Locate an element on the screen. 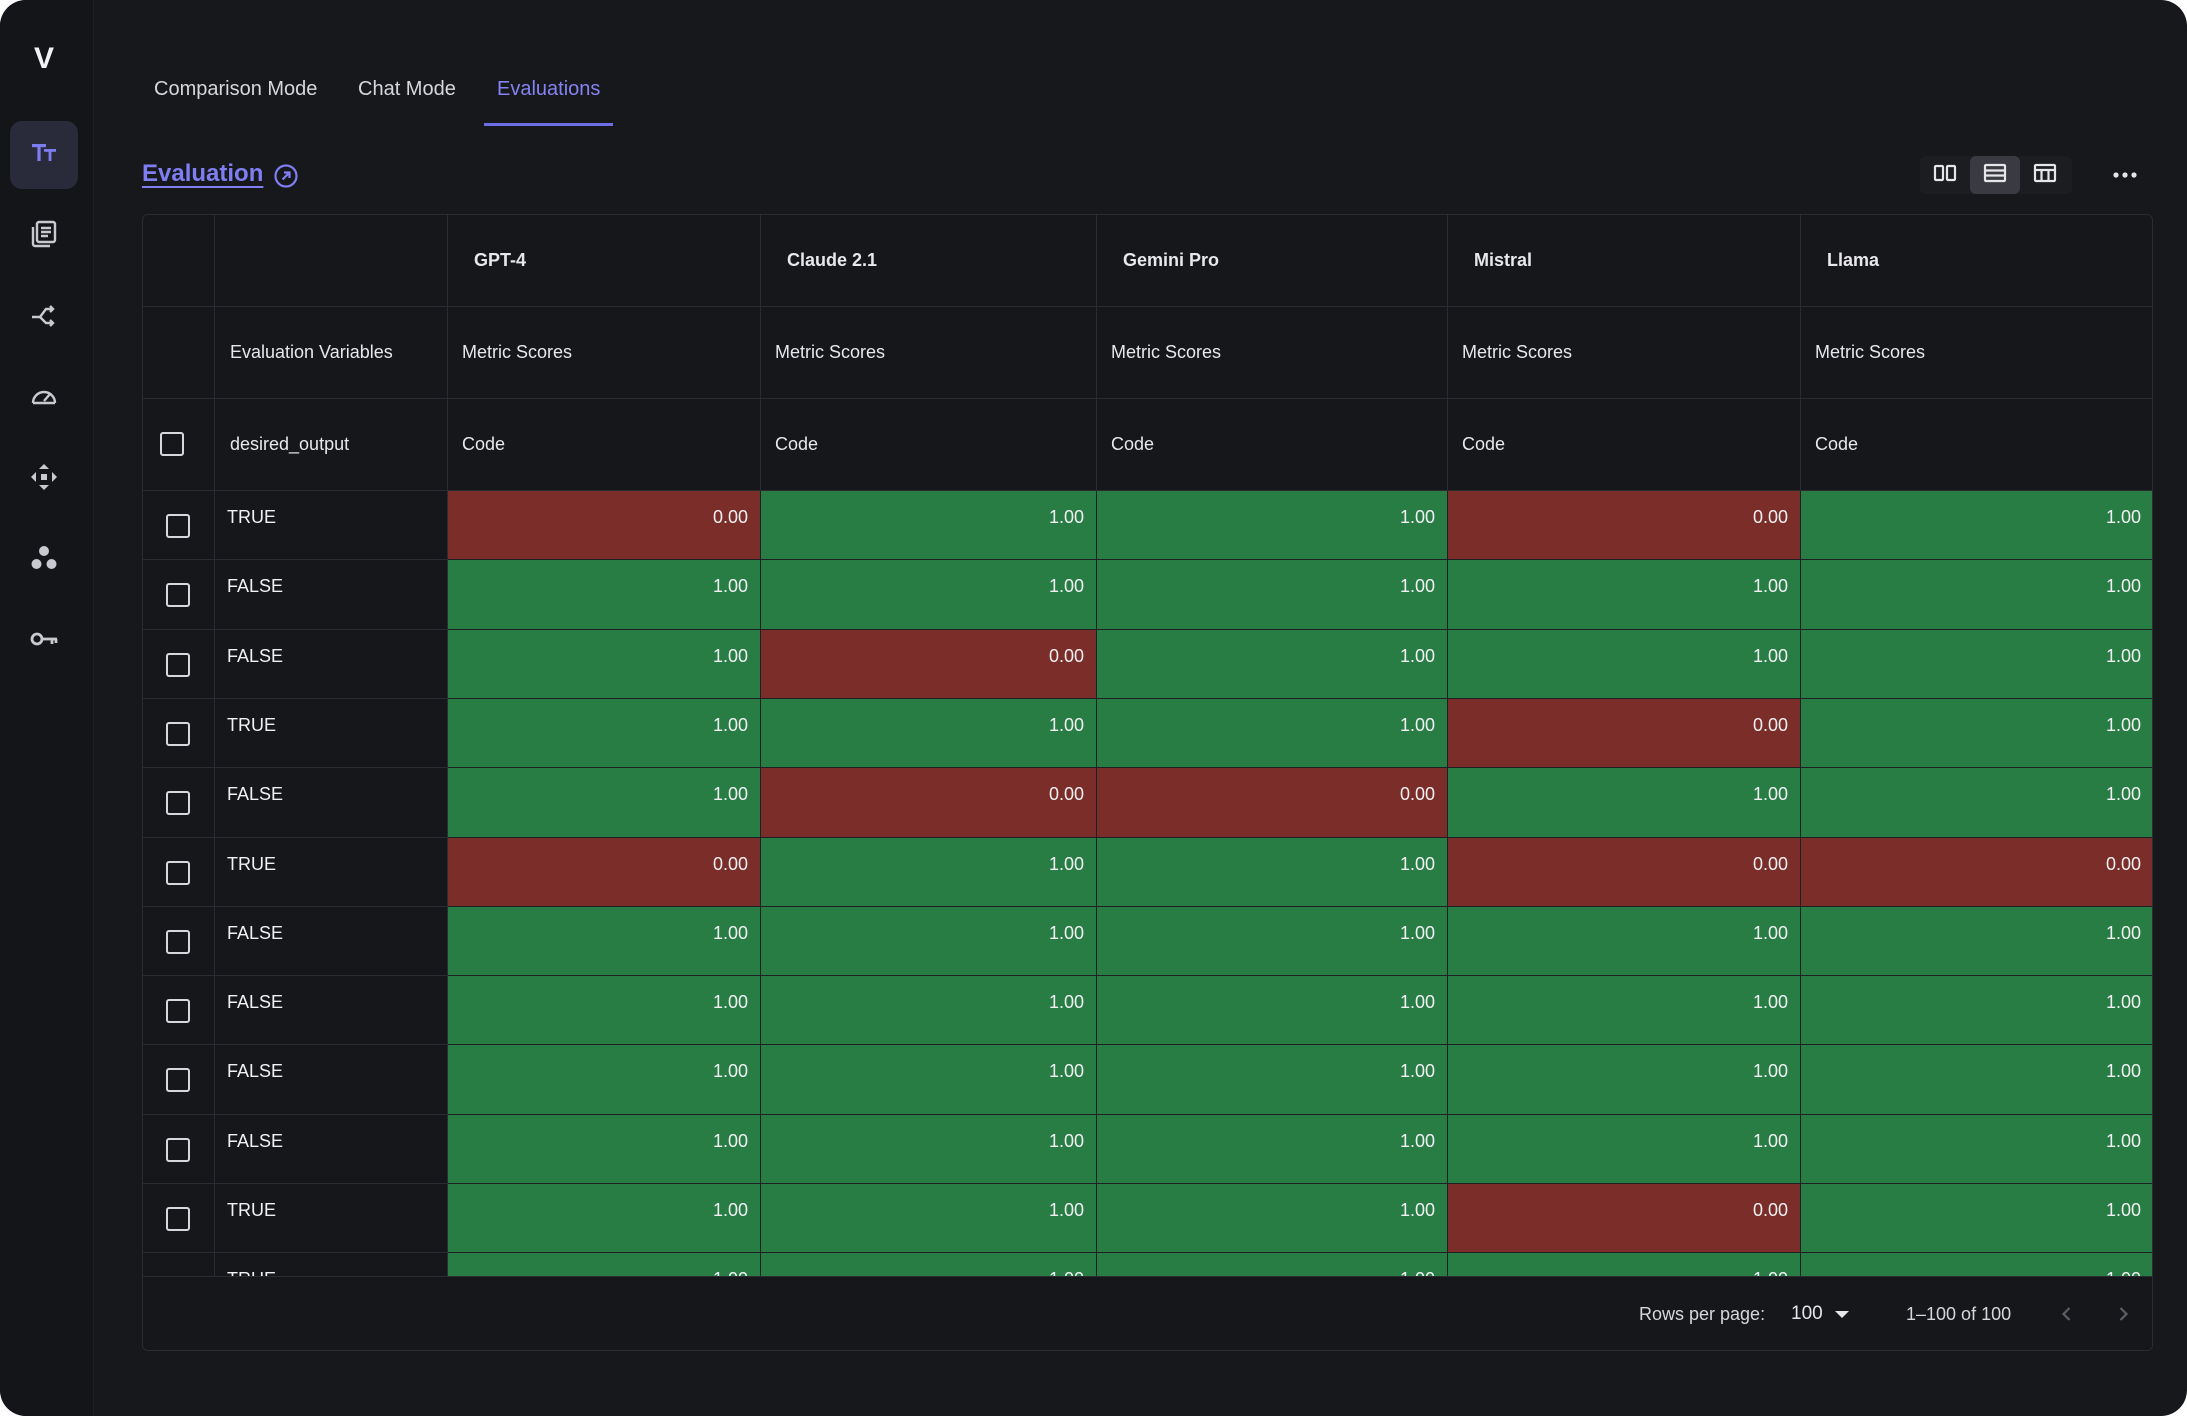 The image size is (2187, 1416). columns-view-button is located at coordinates (1945, 175).